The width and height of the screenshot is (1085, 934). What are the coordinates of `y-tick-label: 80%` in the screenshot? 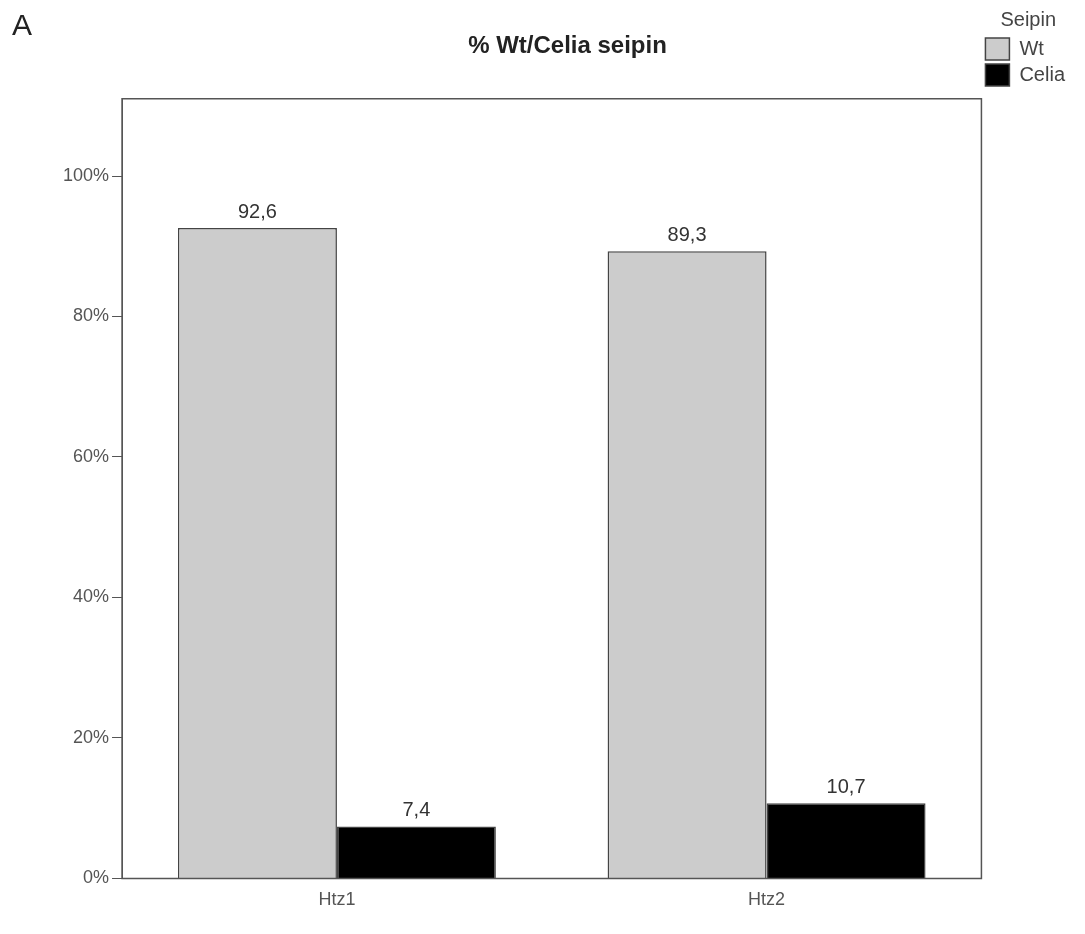 It's located at (91, 315).